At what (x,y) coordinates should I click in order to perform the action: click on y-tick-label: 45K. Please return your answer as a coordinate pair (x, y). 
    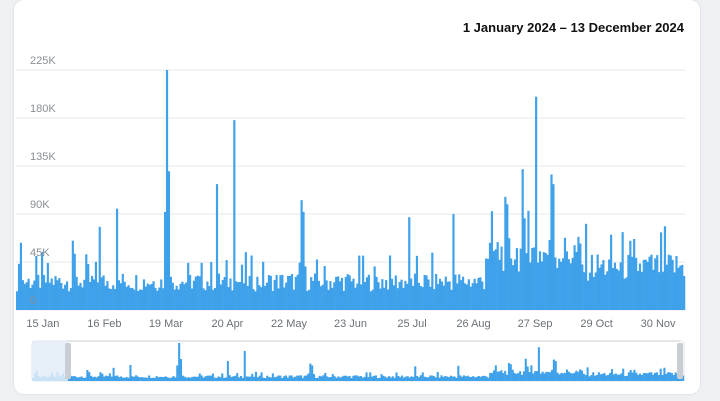
    Looking at the image, I should click on (40, 253).